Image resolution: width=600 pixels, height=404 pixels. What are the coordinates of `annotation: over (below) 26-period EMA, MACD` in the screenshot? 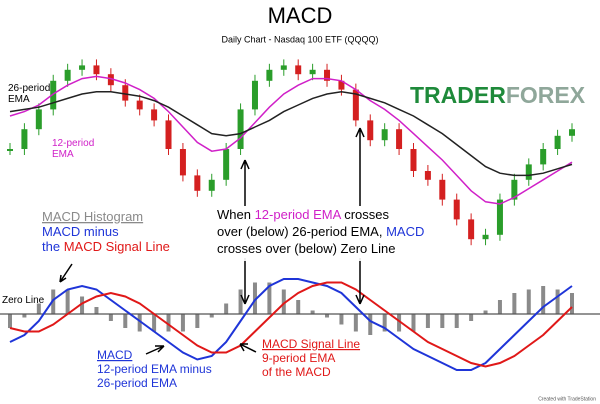 It's located at (320, 231).